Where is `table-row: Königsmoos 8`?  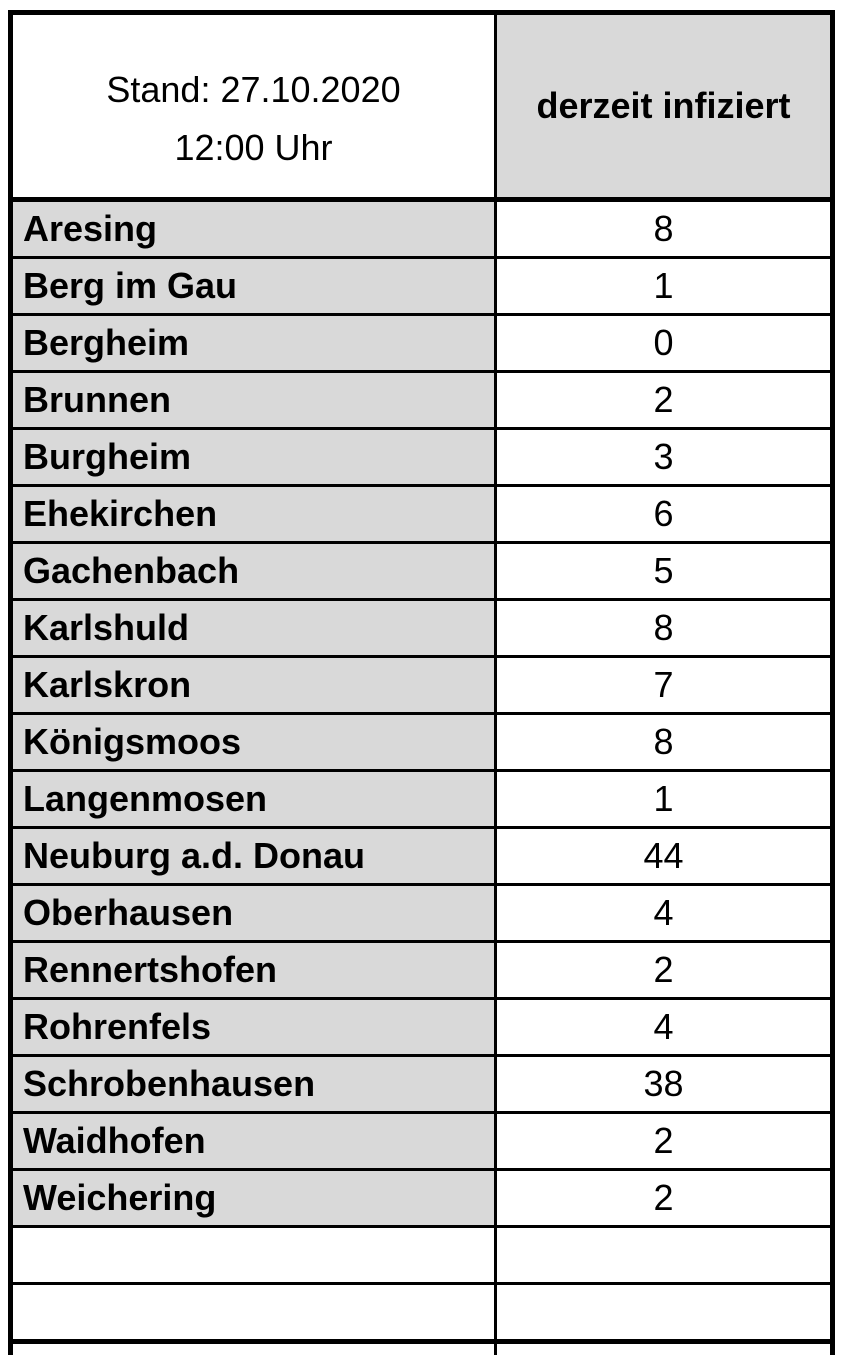 table-row: Königsmoos 8 is located at coordinates (421, 742).